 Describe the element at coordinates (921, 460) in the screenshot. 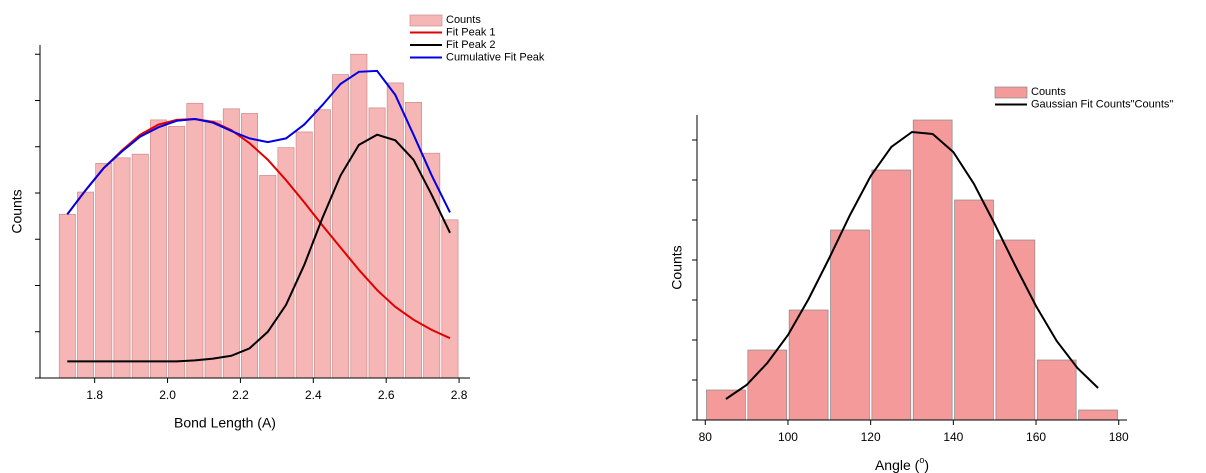

I see `x-axis-label-part: o` at that location.